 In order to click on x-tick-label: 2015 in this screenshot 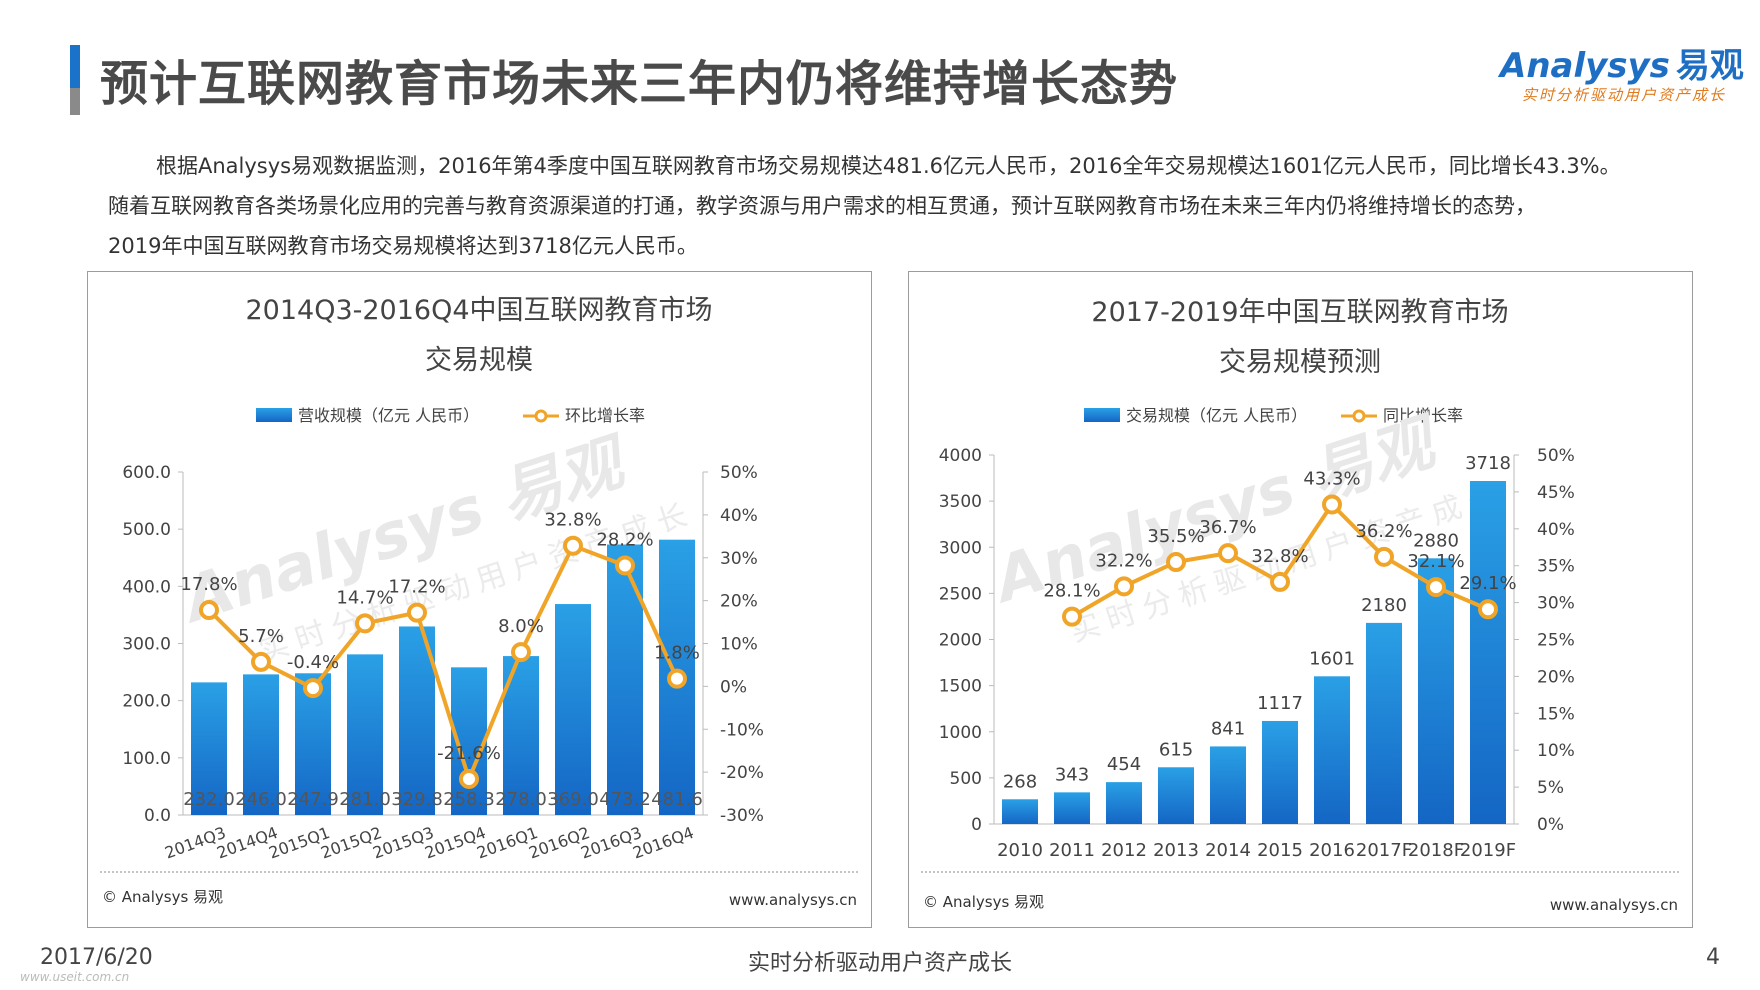, I will do `click(1280, 850)`.